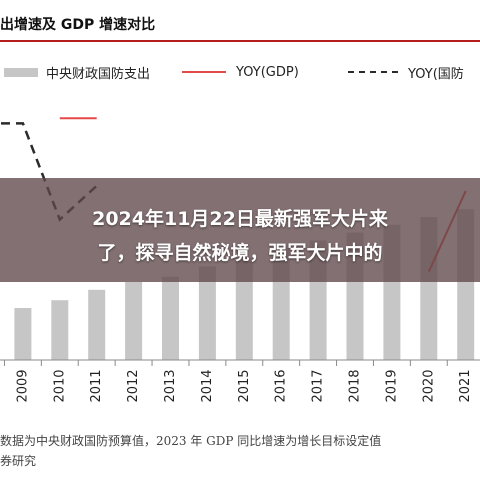  What do you see at coordinates (244, 309) in the screenshot?
I see `bar-2015` at bounding box center [244, 309].